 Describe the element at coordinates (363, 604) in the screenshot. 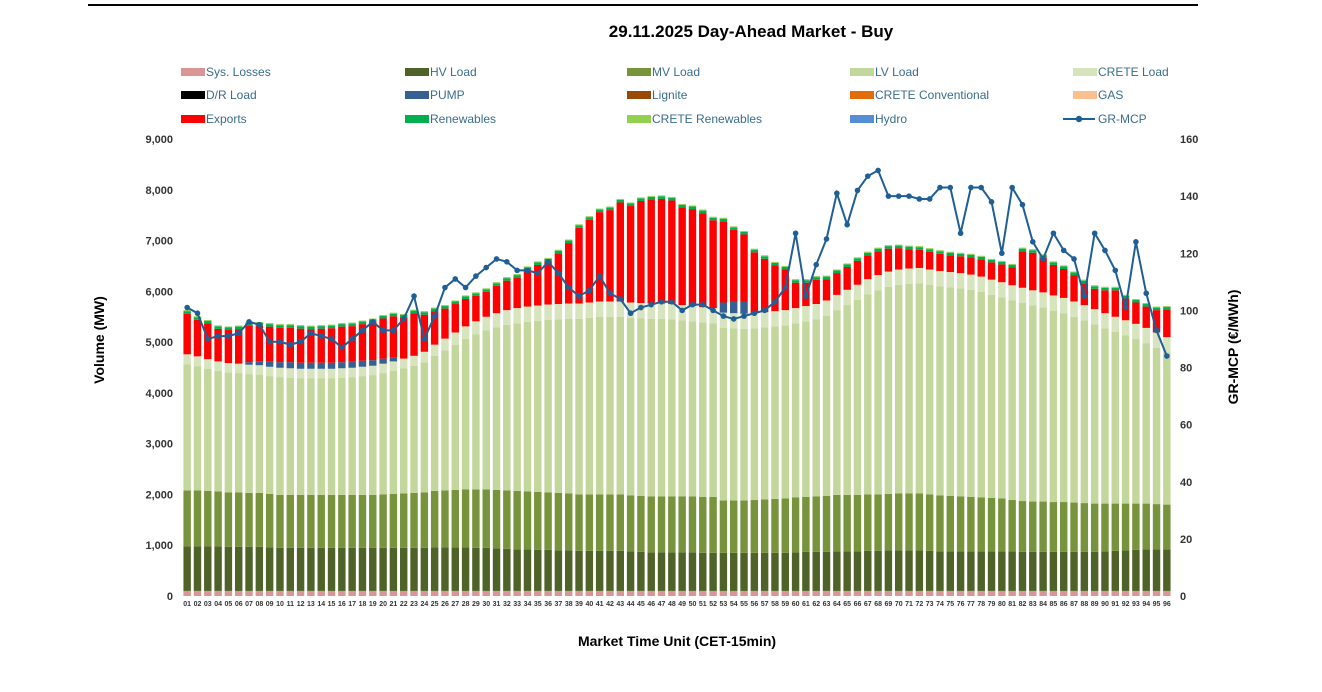

I see `x-tick-label: 18` at that location.